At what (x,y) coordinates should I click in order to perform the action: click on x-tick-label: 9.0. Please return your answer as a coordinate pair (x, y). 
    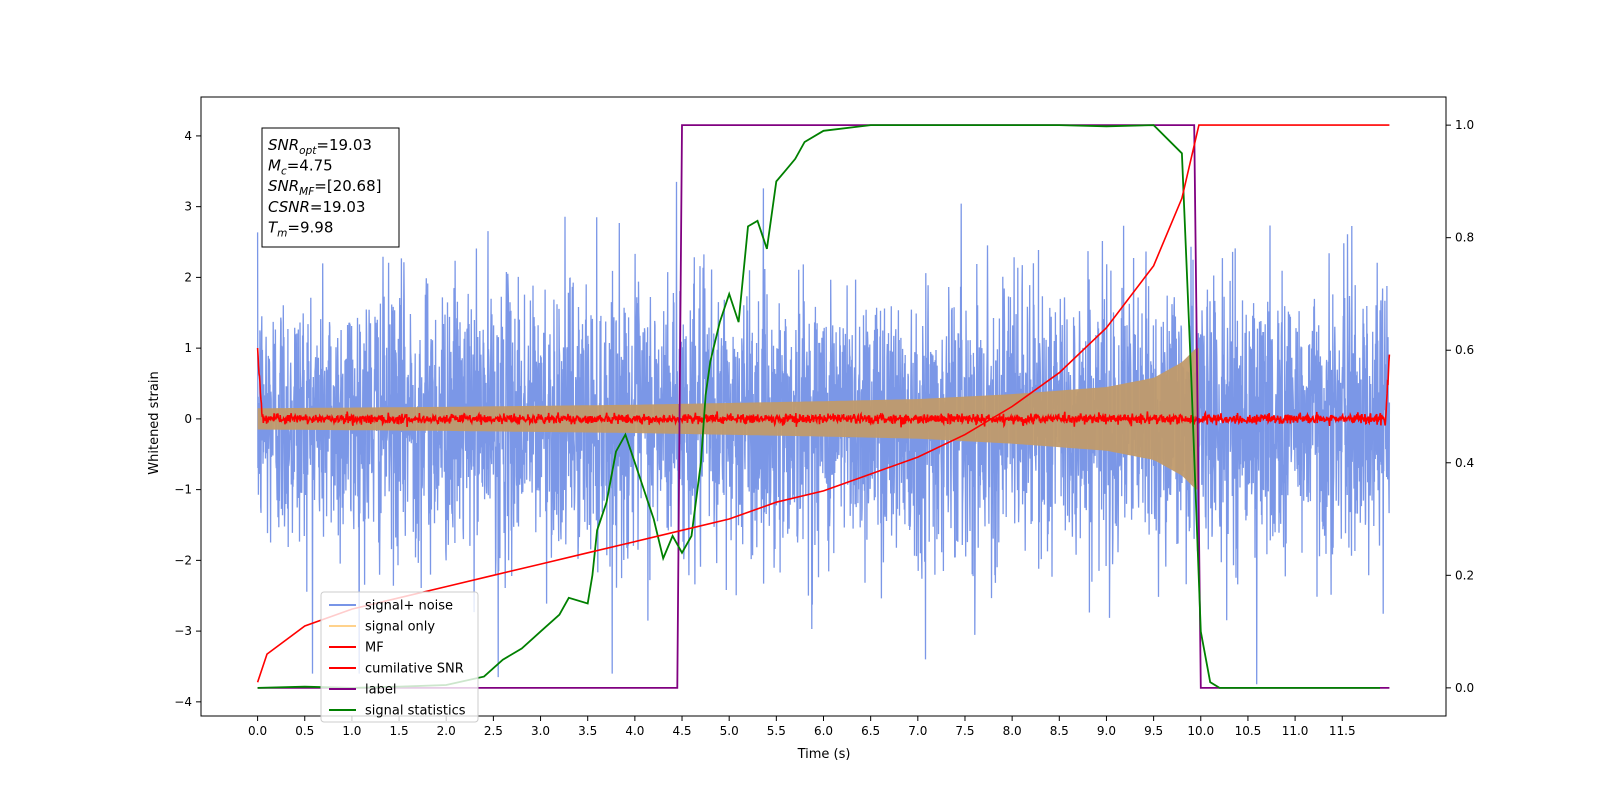
    Looking at the image, I should click on (1106, 731).